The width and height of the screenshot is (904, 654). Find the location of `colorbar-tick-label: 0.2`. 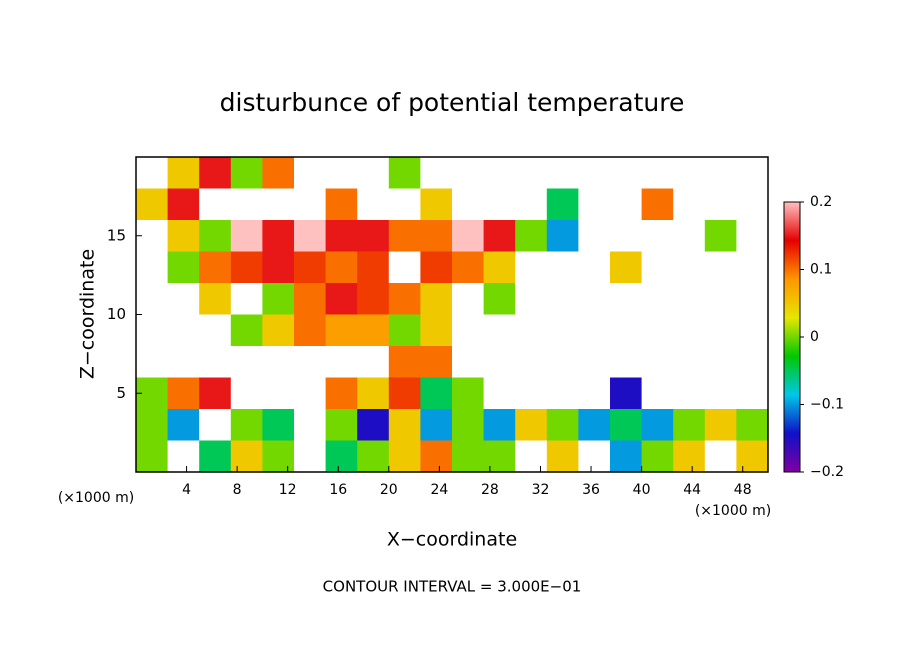

colorbar-tick-label: 0.2 is located at coordinates (821, 202).